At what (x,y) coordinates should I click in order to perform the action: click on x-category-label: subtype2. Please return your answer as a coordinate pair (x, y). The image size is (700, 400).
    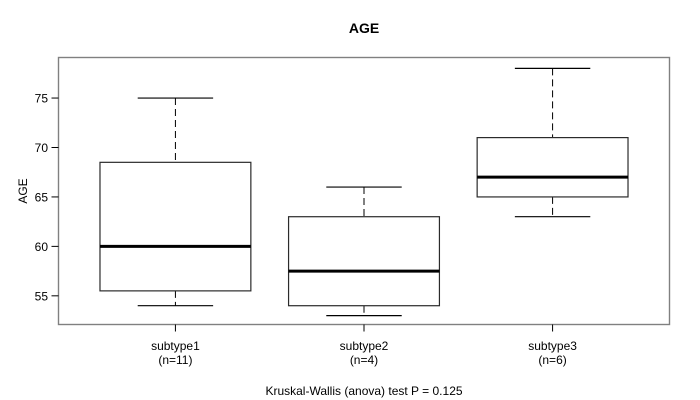
    Looking at the image, I should click on (364, 346).